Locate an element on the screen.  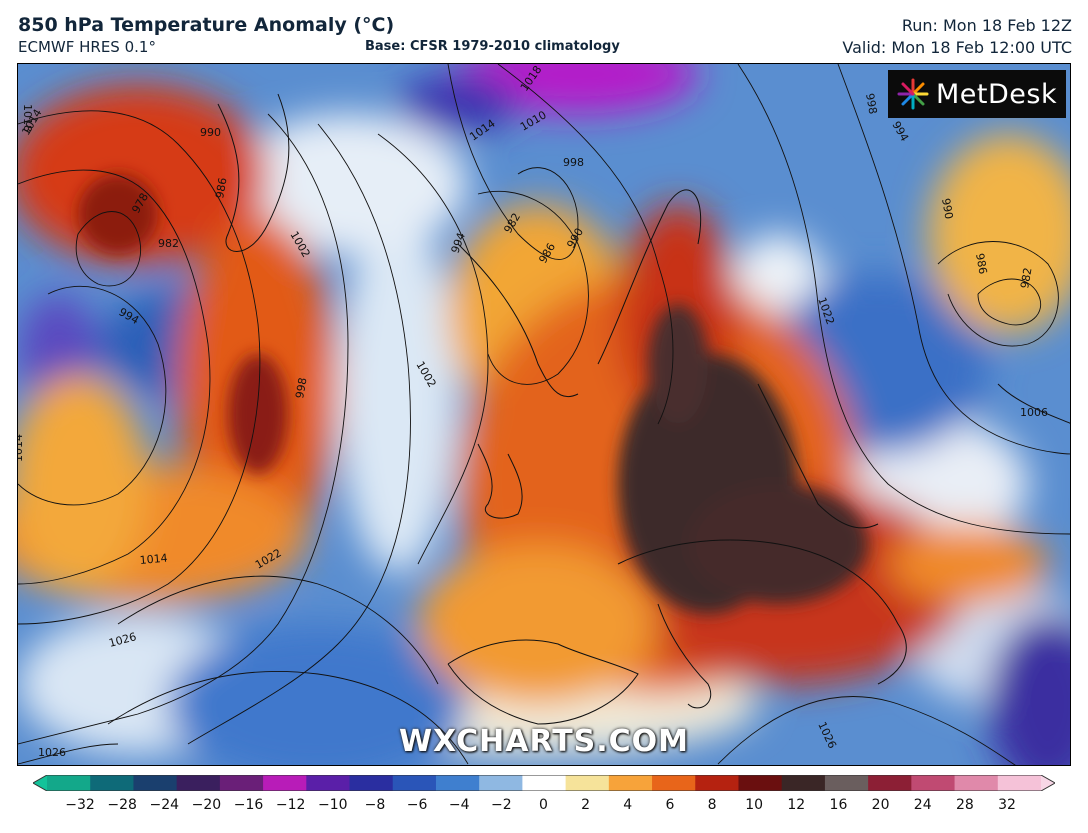
colorbar-tick-label: −20 is located at coordinates (206, 805).